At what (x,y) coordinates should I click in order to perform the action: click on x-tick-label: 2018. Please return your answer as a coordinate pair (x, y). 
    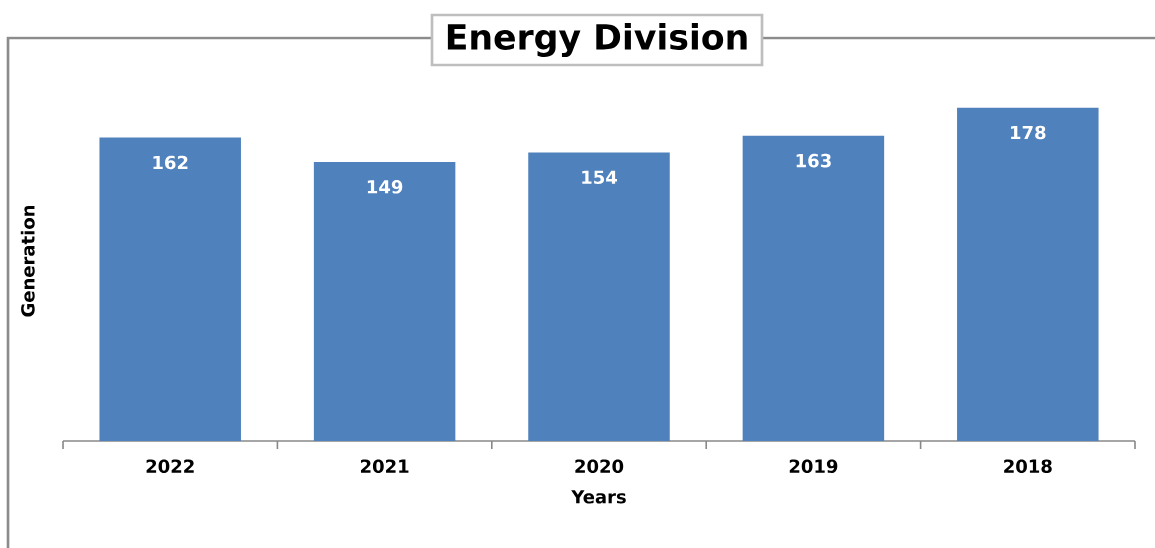
    Looking at the image, I should click on (1028, 466).